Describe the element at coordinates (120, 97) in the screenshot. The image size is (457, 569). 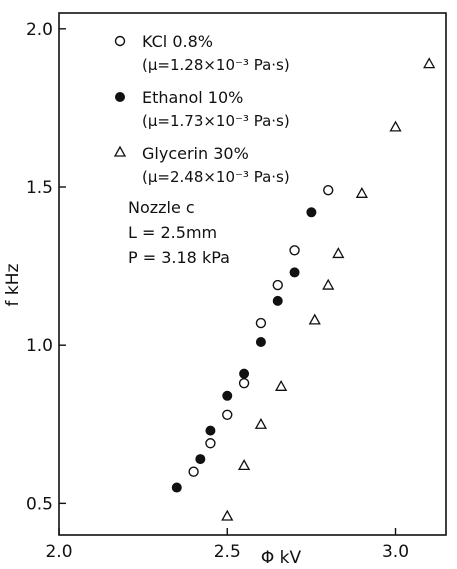
I see `legend-marker-ethanol` at that location.